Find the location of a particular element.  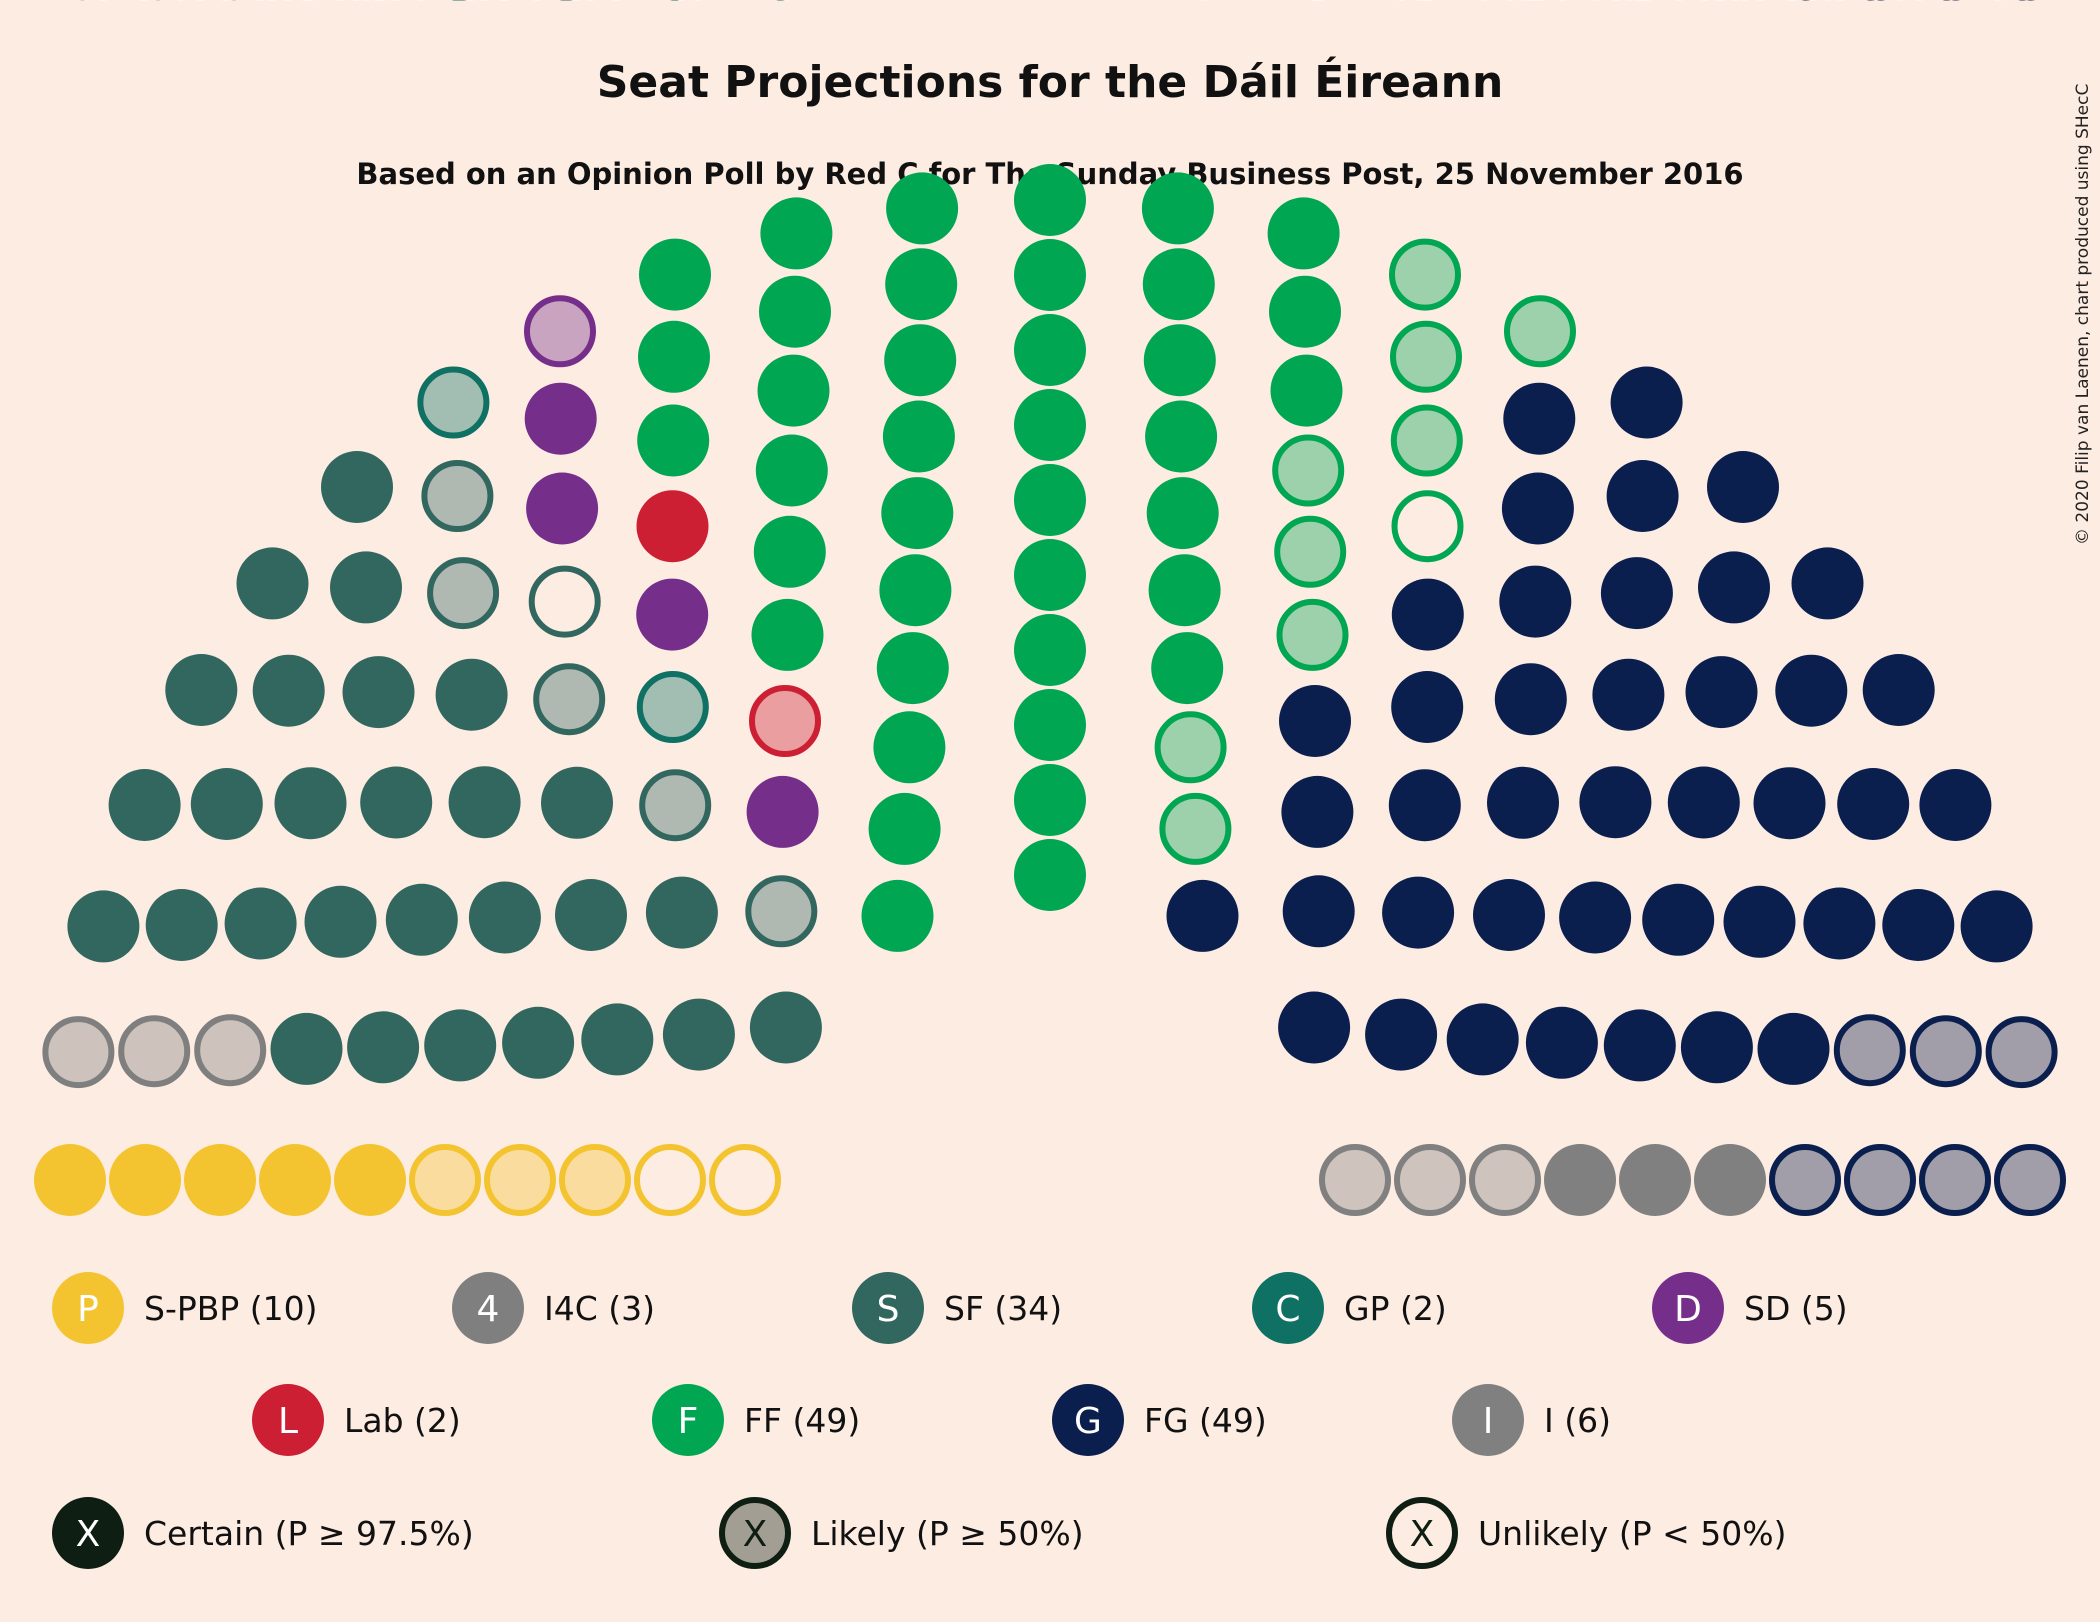

sf-seat-22: S is located at coordinates (681, 474).